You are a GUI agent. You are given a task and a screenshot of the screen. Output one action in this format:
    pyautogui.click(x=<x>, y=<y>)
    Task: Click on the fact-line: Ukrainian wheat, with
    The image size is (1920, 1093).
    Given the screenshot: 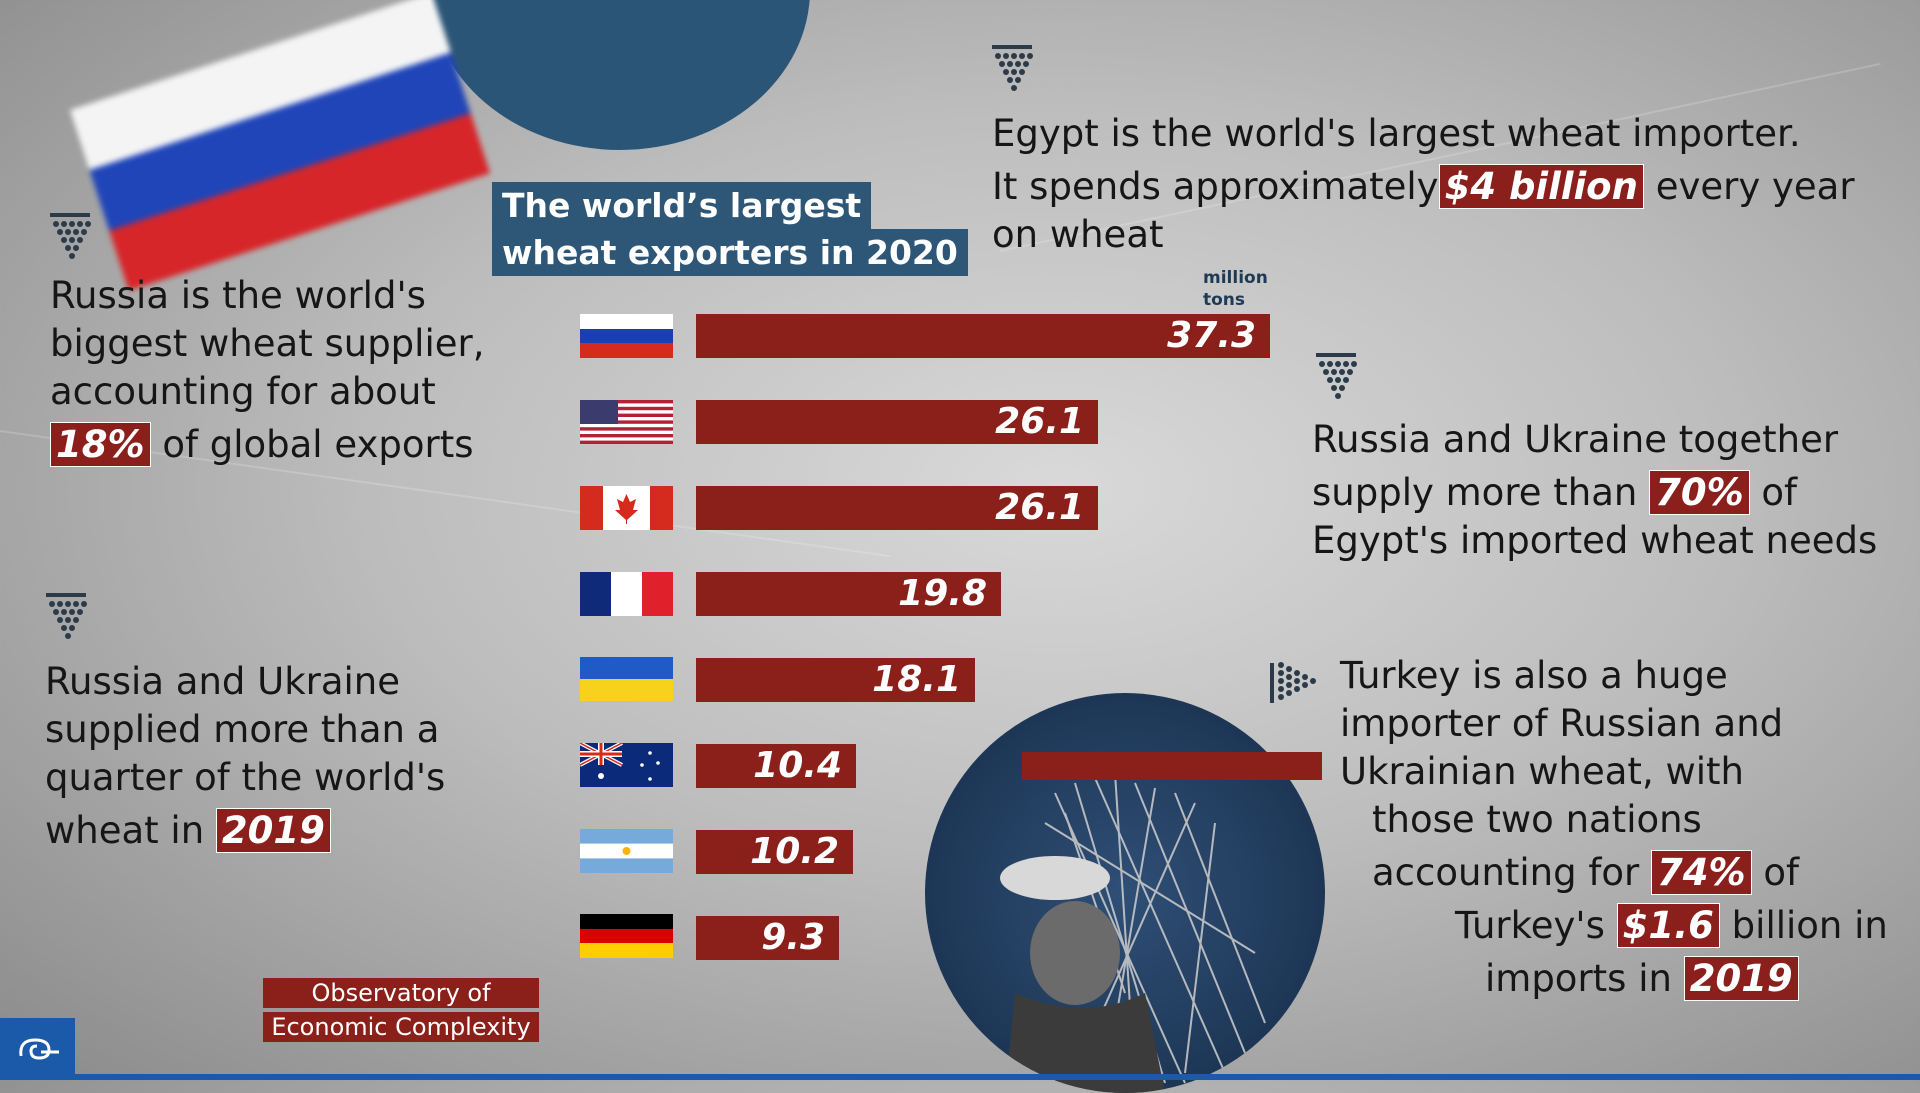 What is the action you would take?
    pyautogui.click(x=1542, y=771)
    